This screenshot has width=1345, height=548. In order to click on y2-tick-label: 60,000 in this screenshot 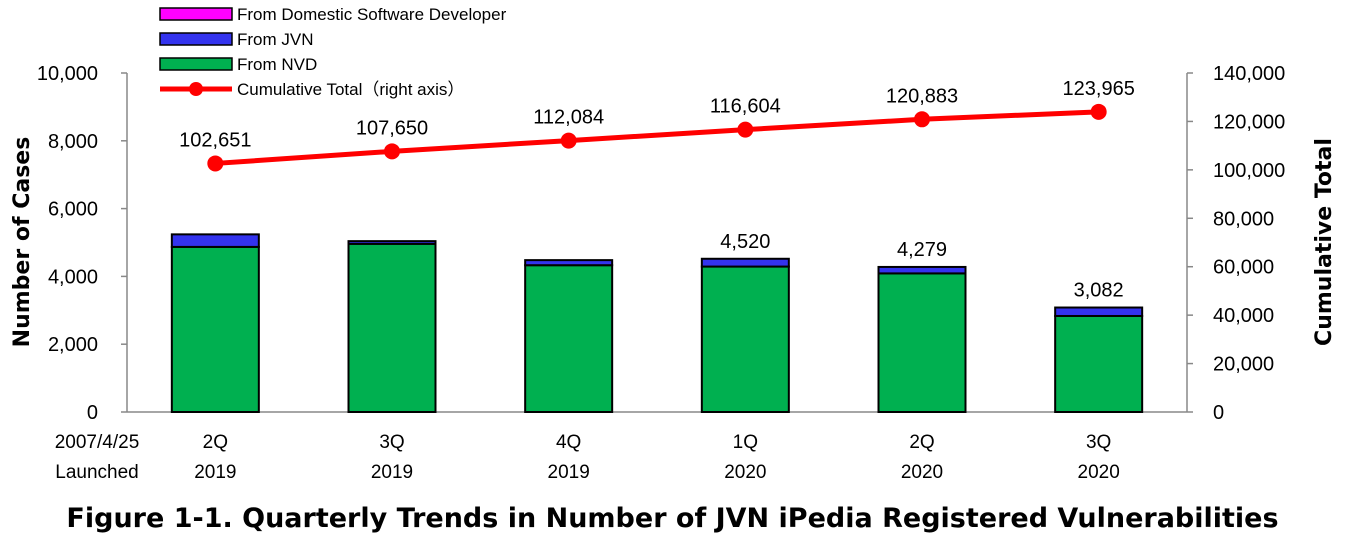, I will do `click(1243, 268)`.